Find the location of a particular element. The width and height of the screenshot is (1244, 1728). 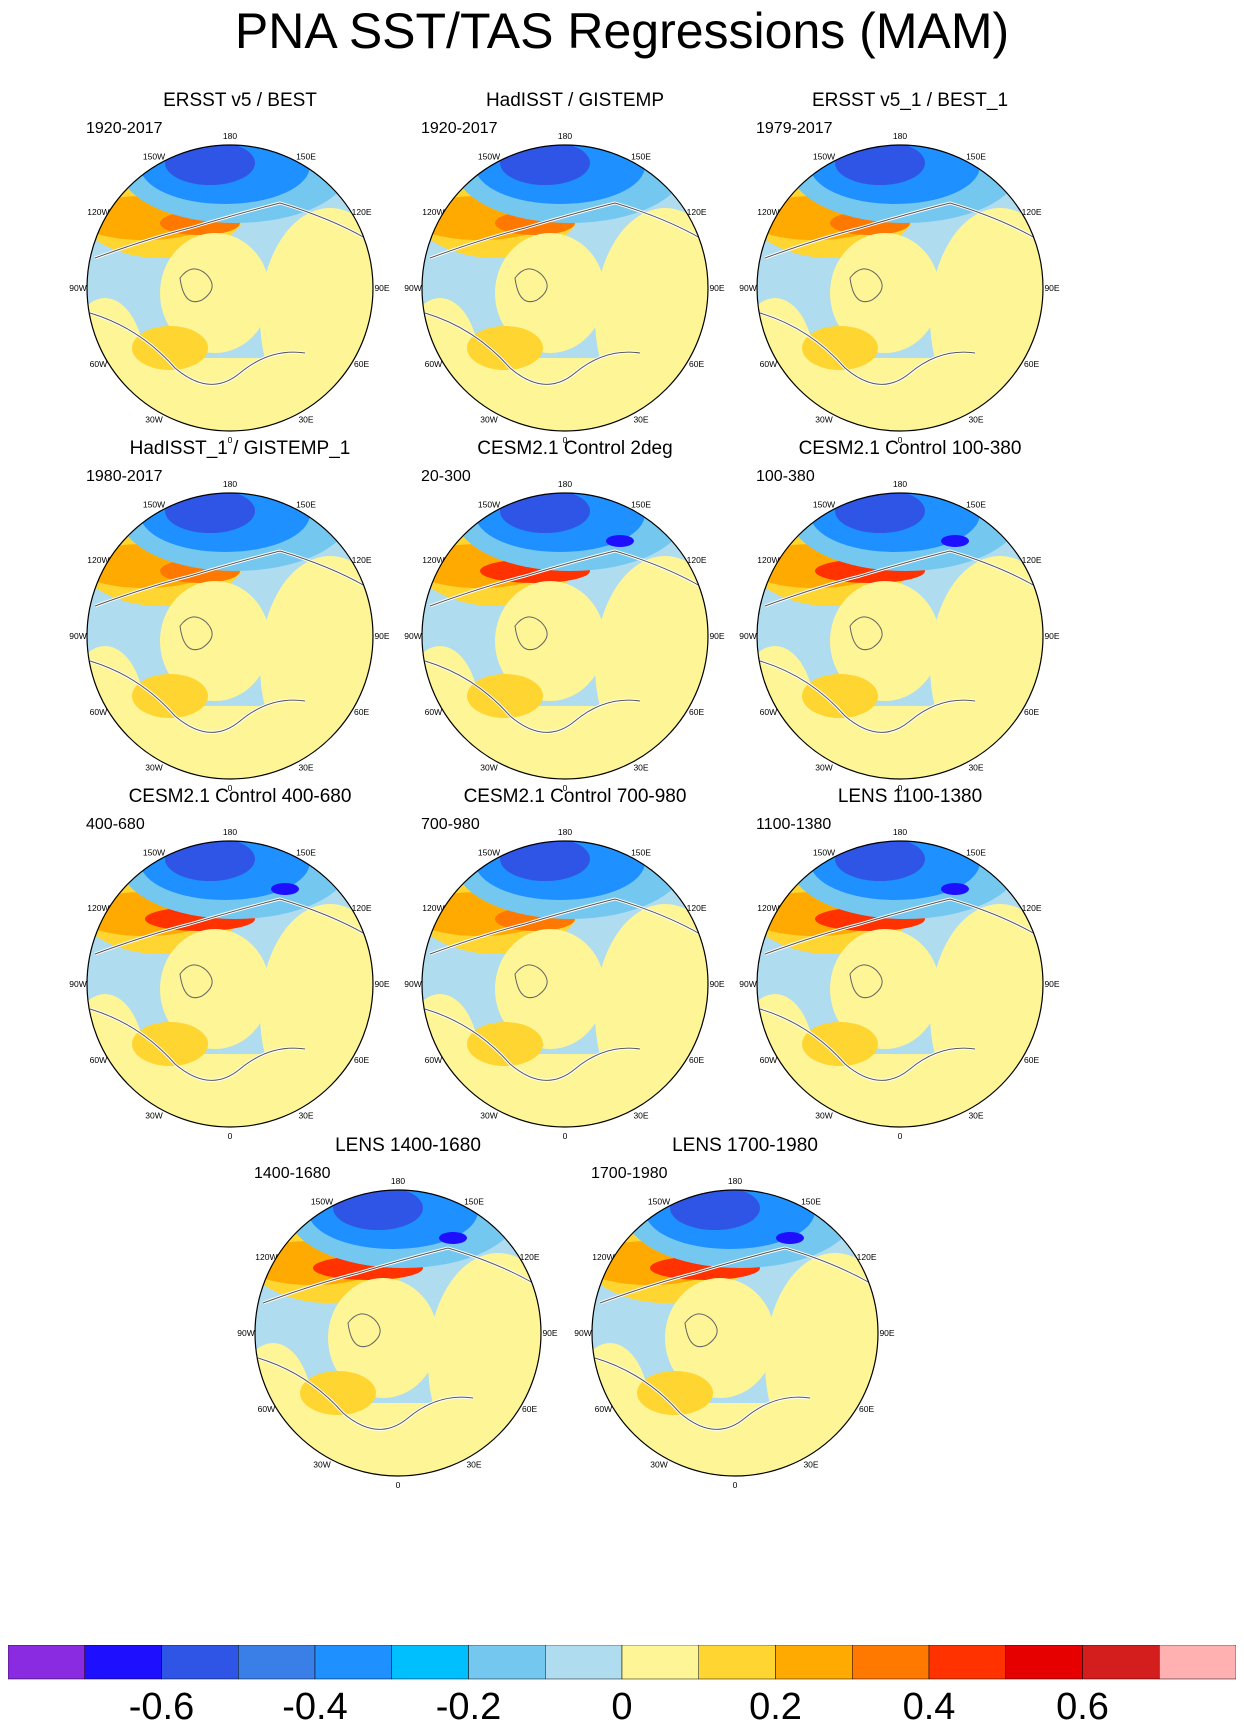

panel-period: 1100-1380 is located at coordinates (794, 824).